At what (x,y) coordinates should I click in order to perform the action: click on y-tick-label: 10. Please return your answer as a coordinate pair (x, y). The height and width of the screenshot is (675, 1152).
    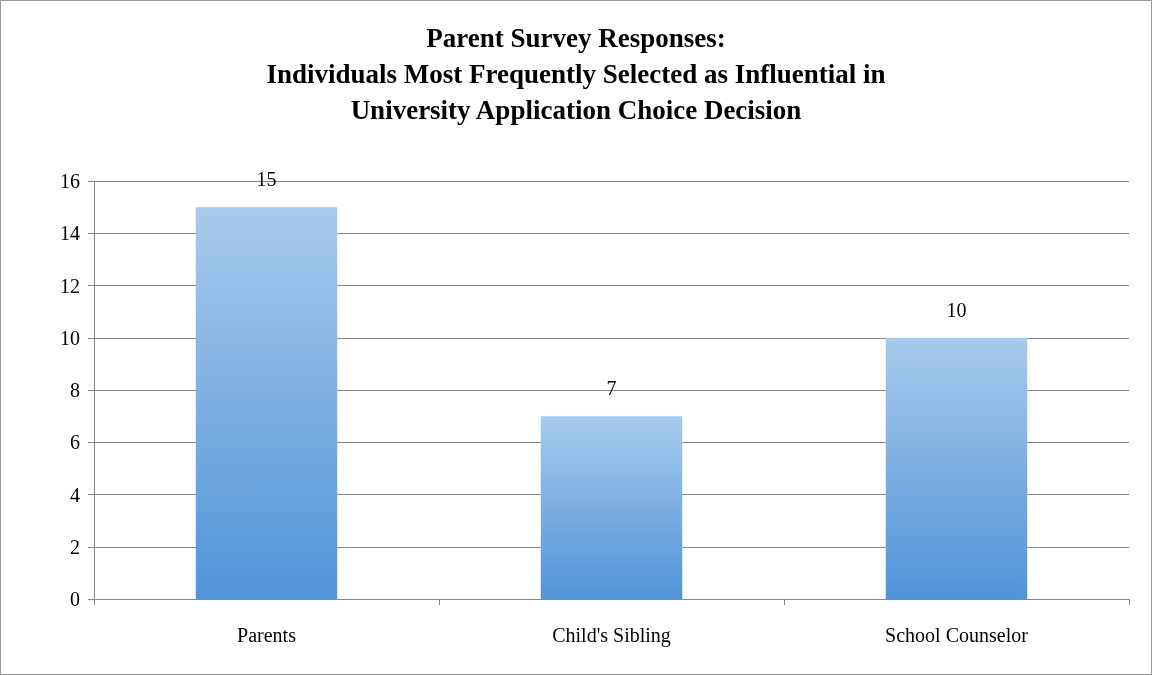
    Looking at the image, I should click on (70, 337).